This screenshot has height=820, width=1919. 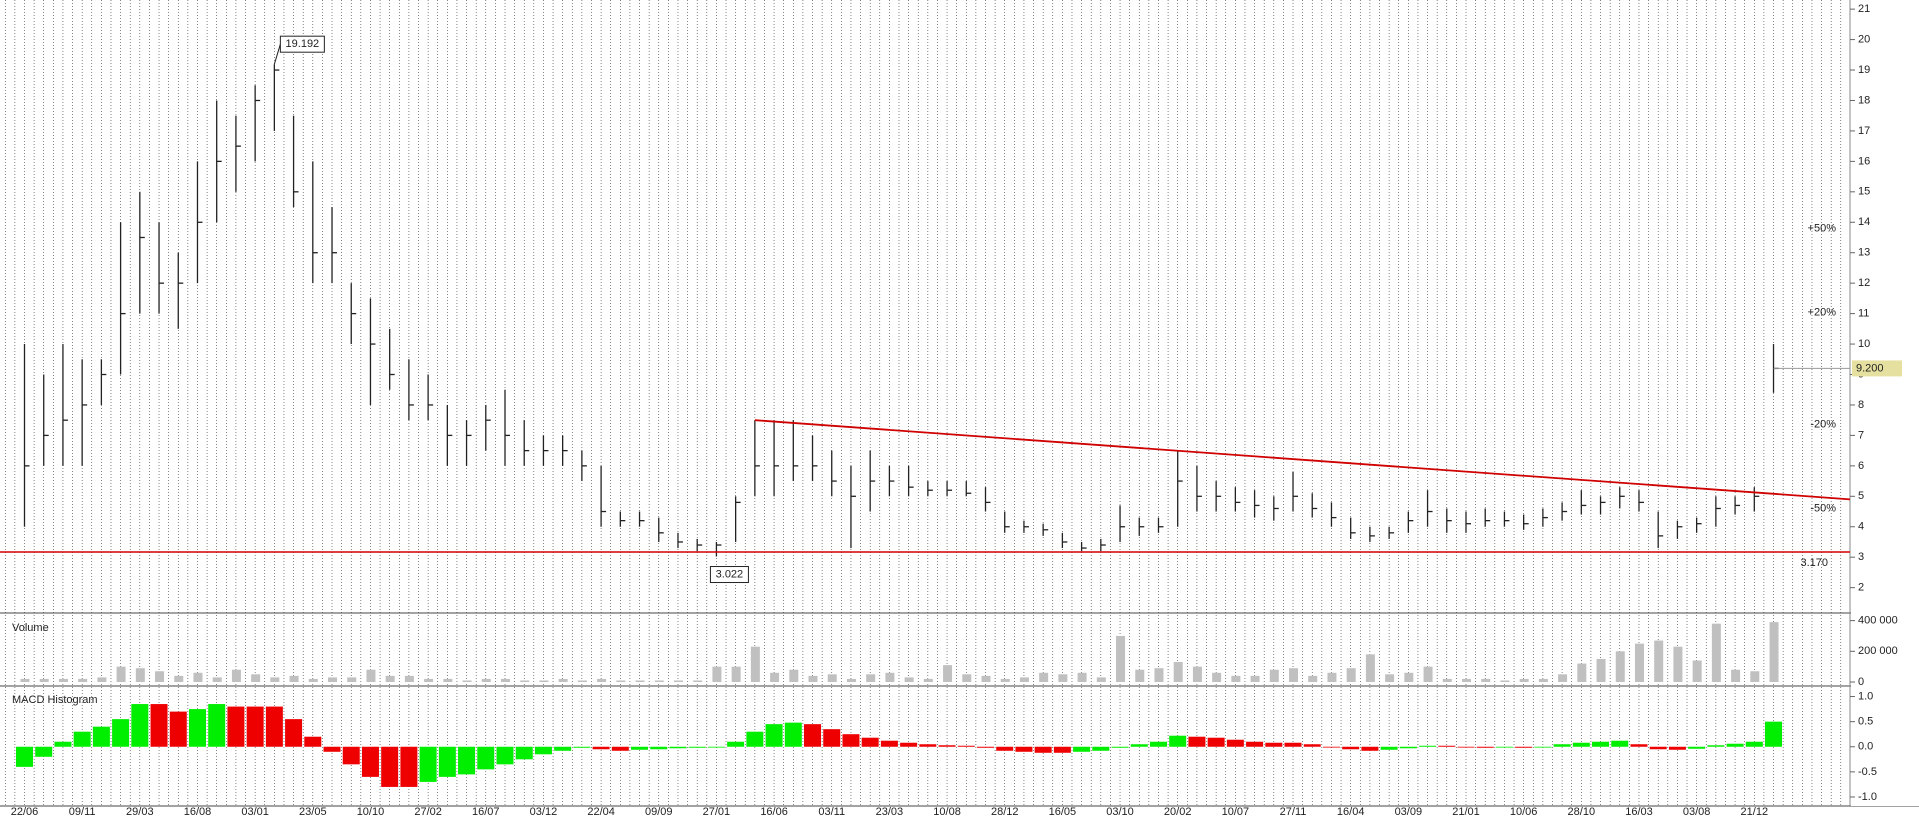 I want to click on x-tick-label: 03/11, so click(x=831, y=812).